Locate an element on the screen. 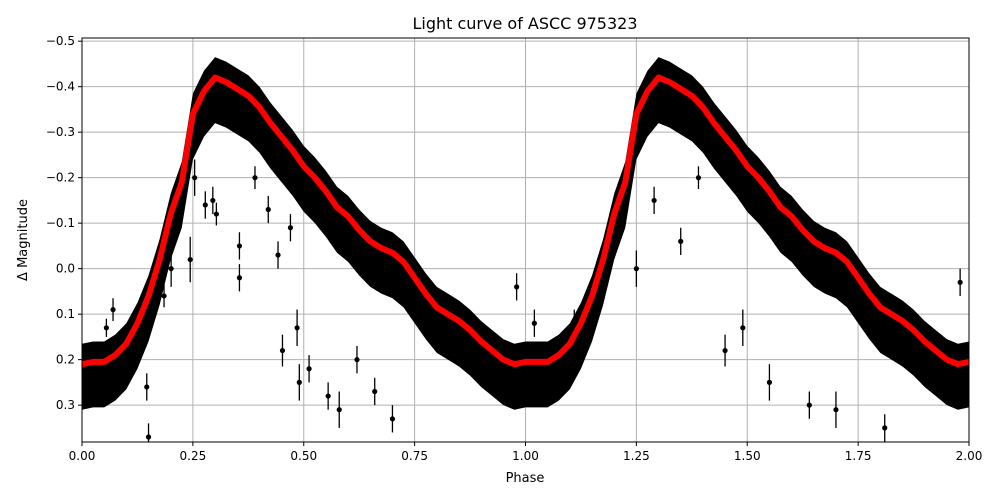  y-tick-label: −0.3 is located at coordinates (60, 132).